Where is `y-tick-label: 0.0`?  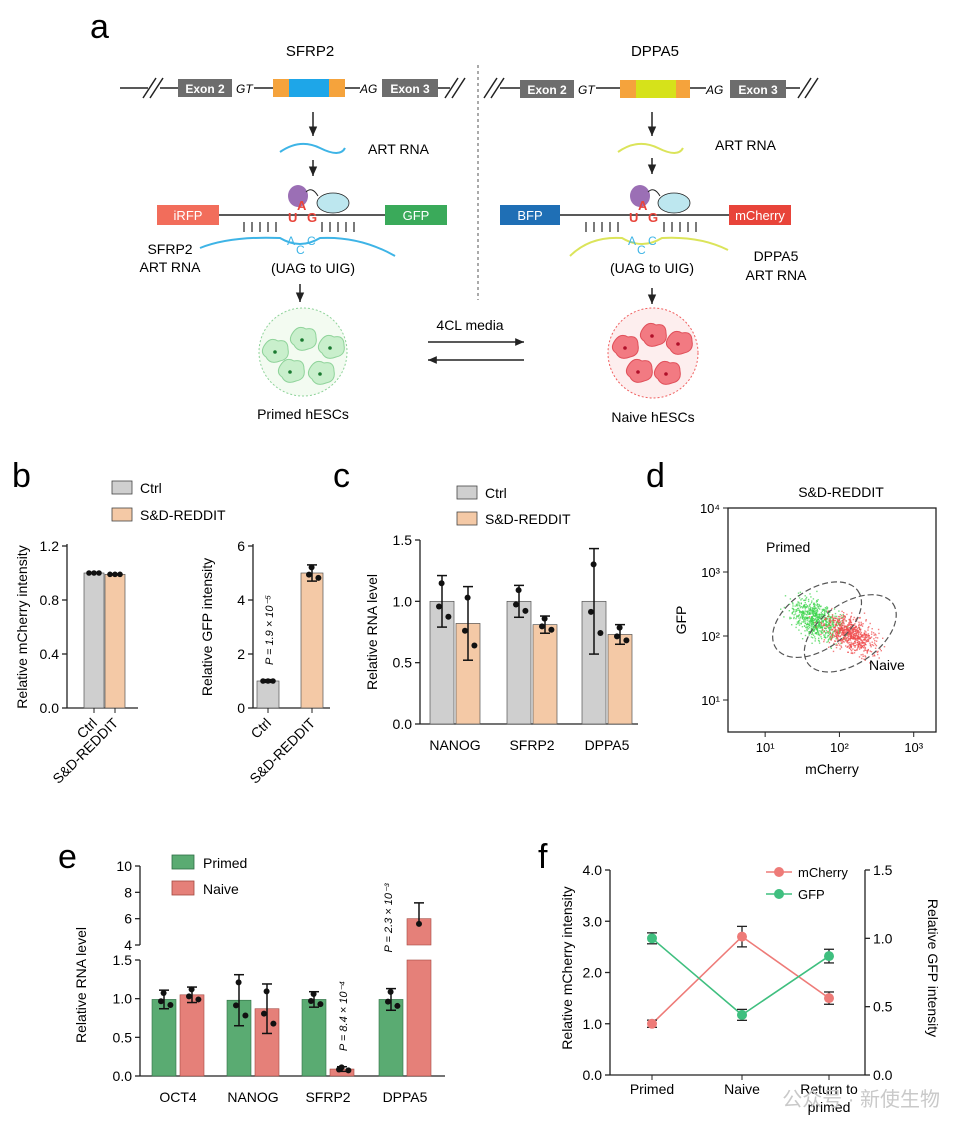
y-tick-label: 0.0 is located at coordinates (403, 724).